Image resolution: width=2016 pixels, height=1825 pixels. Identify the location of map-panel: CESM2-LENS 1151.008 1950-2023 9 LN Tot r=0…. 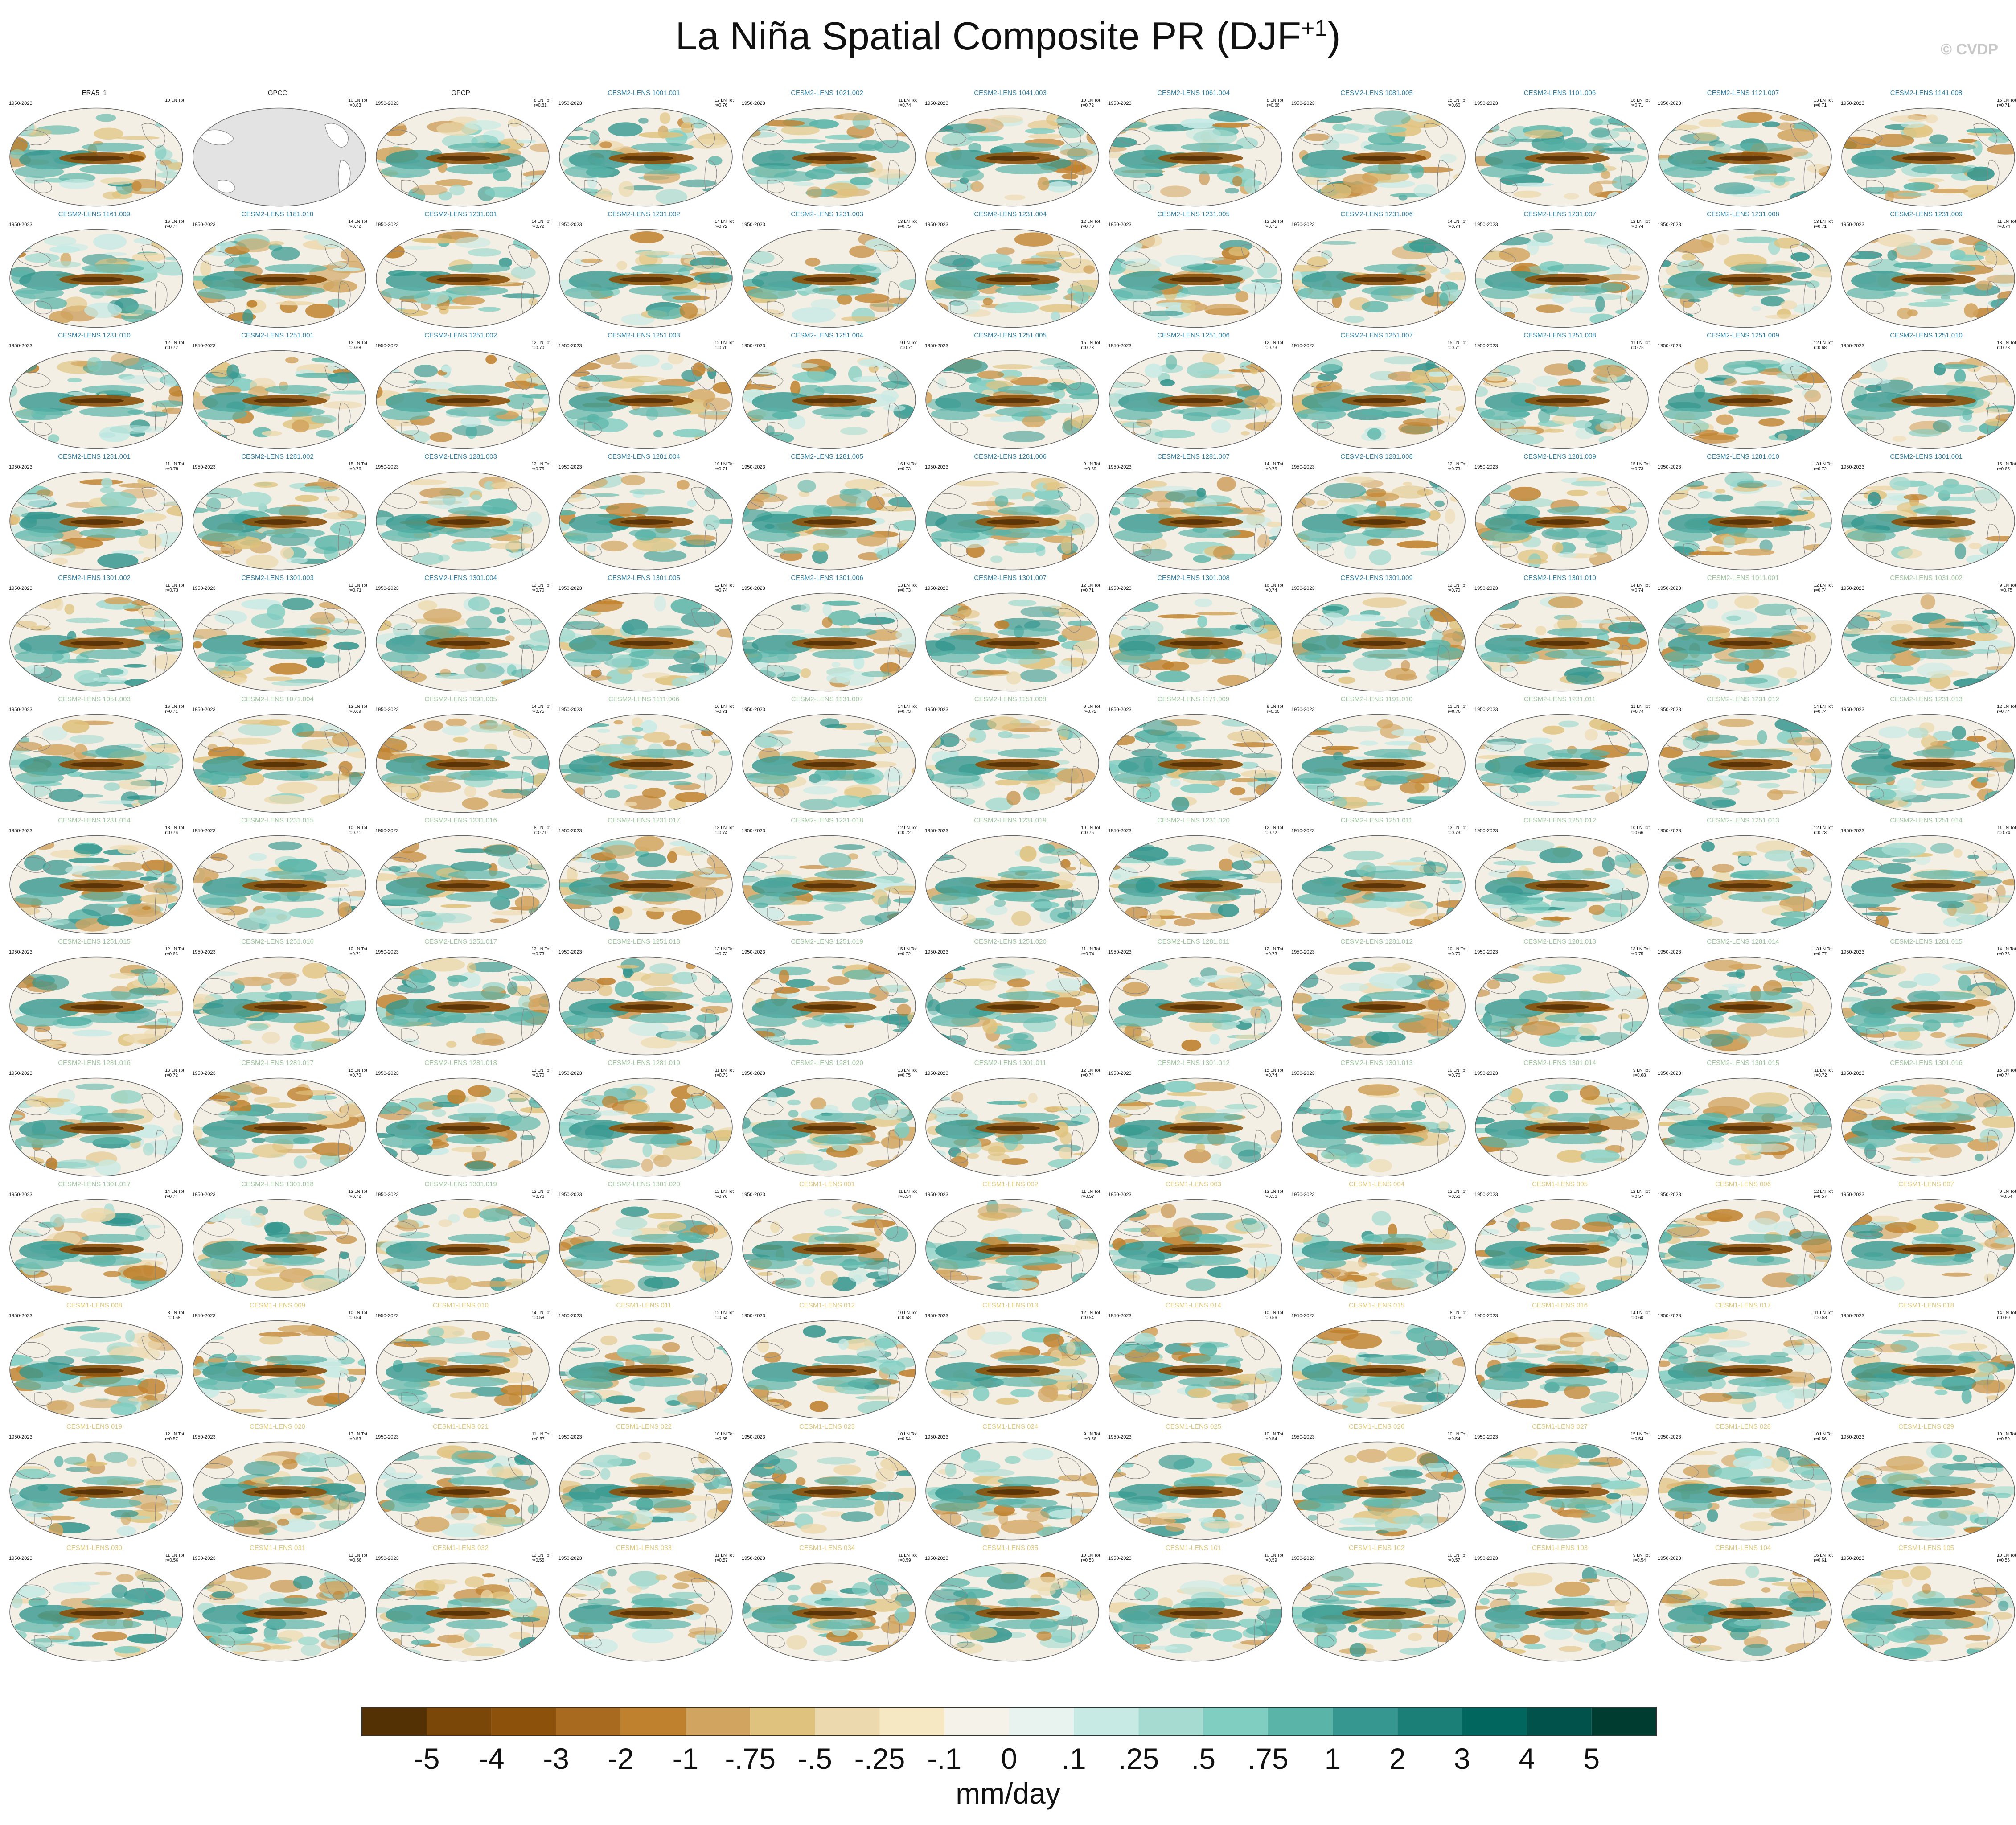
(1010, 755).